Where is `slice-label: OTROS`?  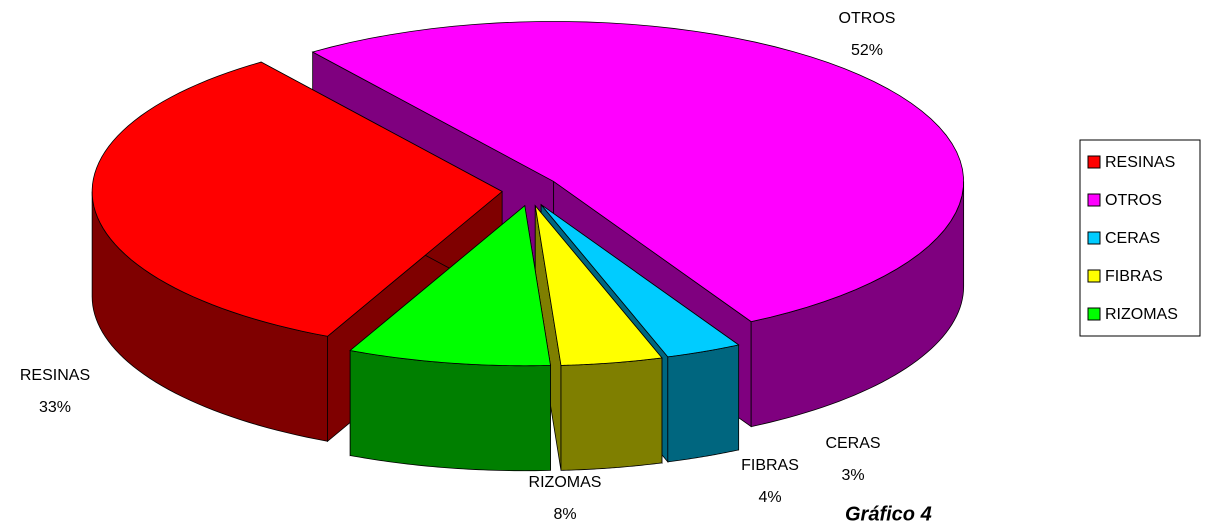
slice-label: OTROS is located at coordinates (867, 18).